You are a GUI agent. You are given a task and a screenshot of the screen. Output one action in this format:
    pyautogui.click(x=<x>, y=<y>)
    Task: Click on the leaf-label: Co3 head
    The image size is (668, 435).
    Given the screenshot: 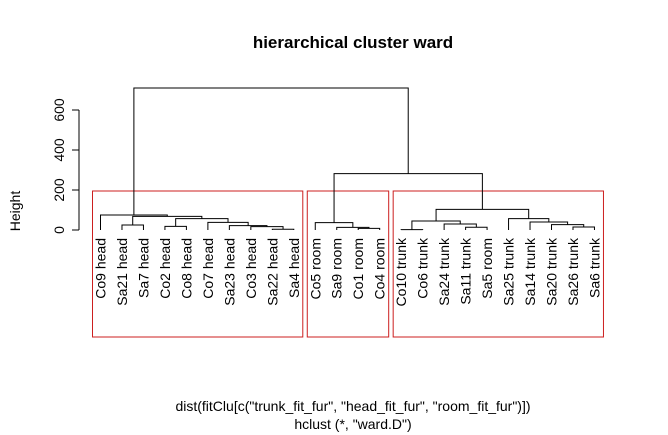 What is the action you would take?
    pyautogui.click(x=251, y=268)
    